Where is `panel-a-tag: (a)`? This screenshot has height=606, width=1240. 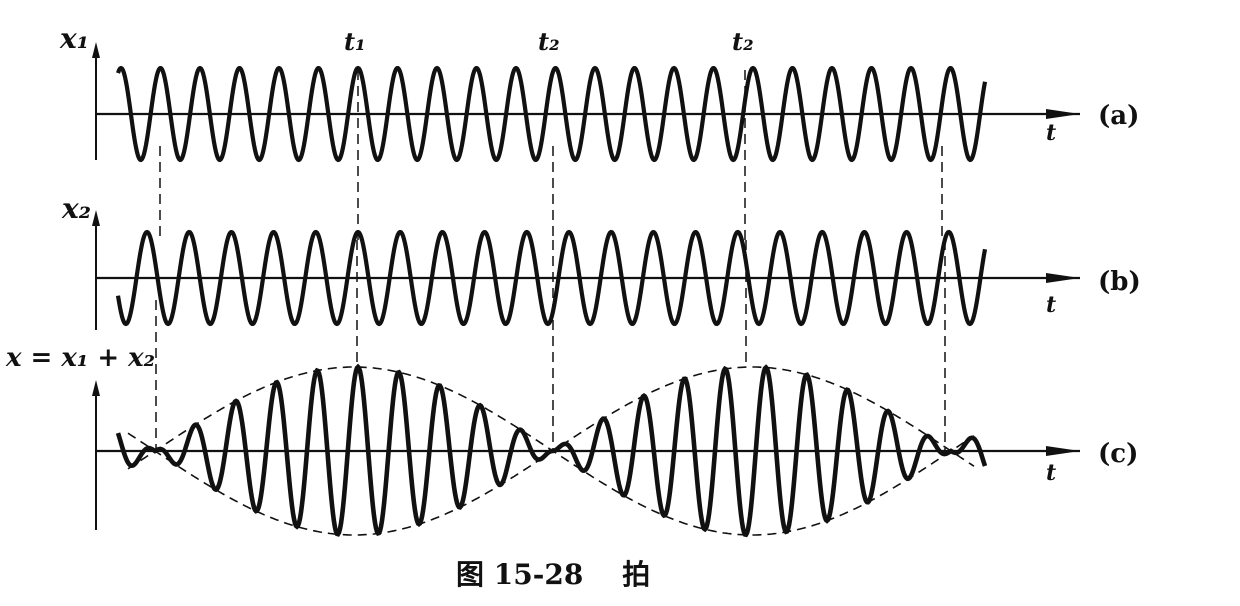
panel-a-tag: (a) is located at coordinates (1118, 116).